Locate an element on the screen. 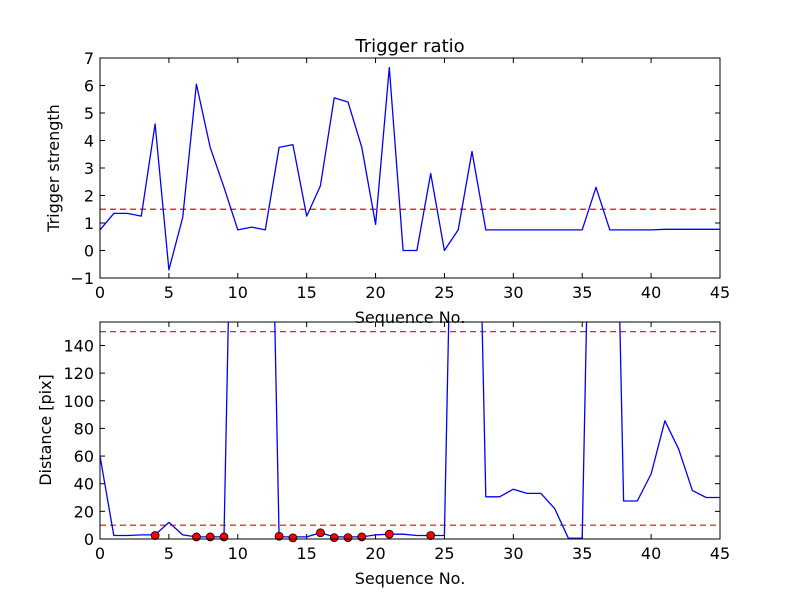 The width and height of the screenshot is (800, 600). y-axis-label: Distance [pix] is located at coordinates (45, 430).